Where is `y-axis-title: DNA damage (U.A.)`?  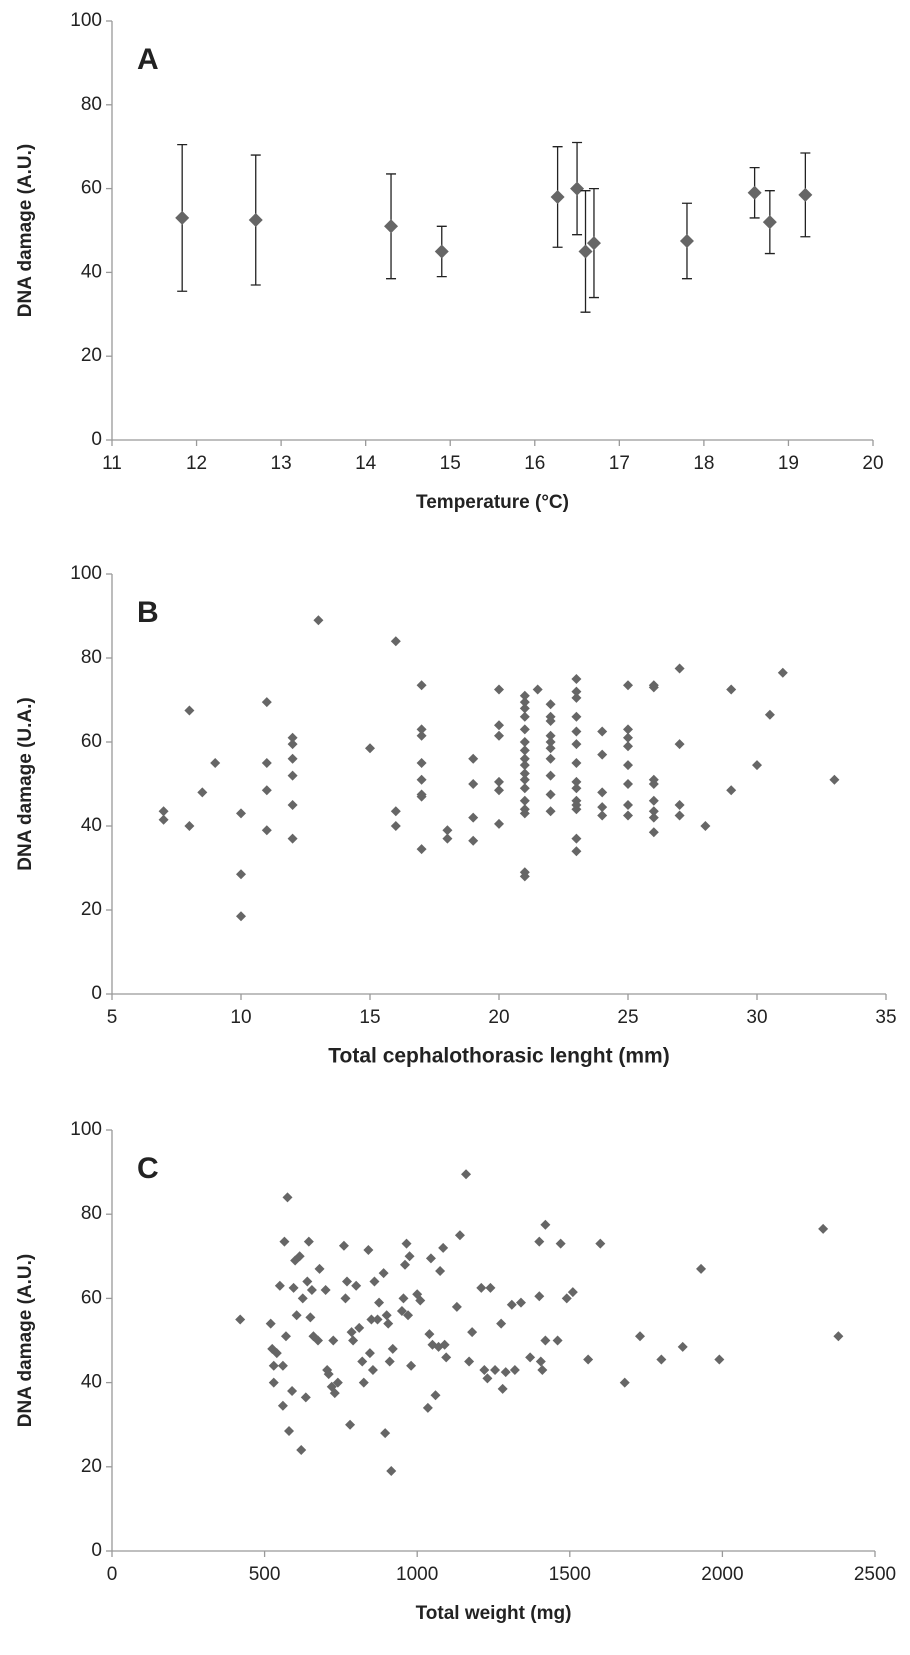 y-axis-title: DNA damage (U.A.) is located at coordinates (25, 783).